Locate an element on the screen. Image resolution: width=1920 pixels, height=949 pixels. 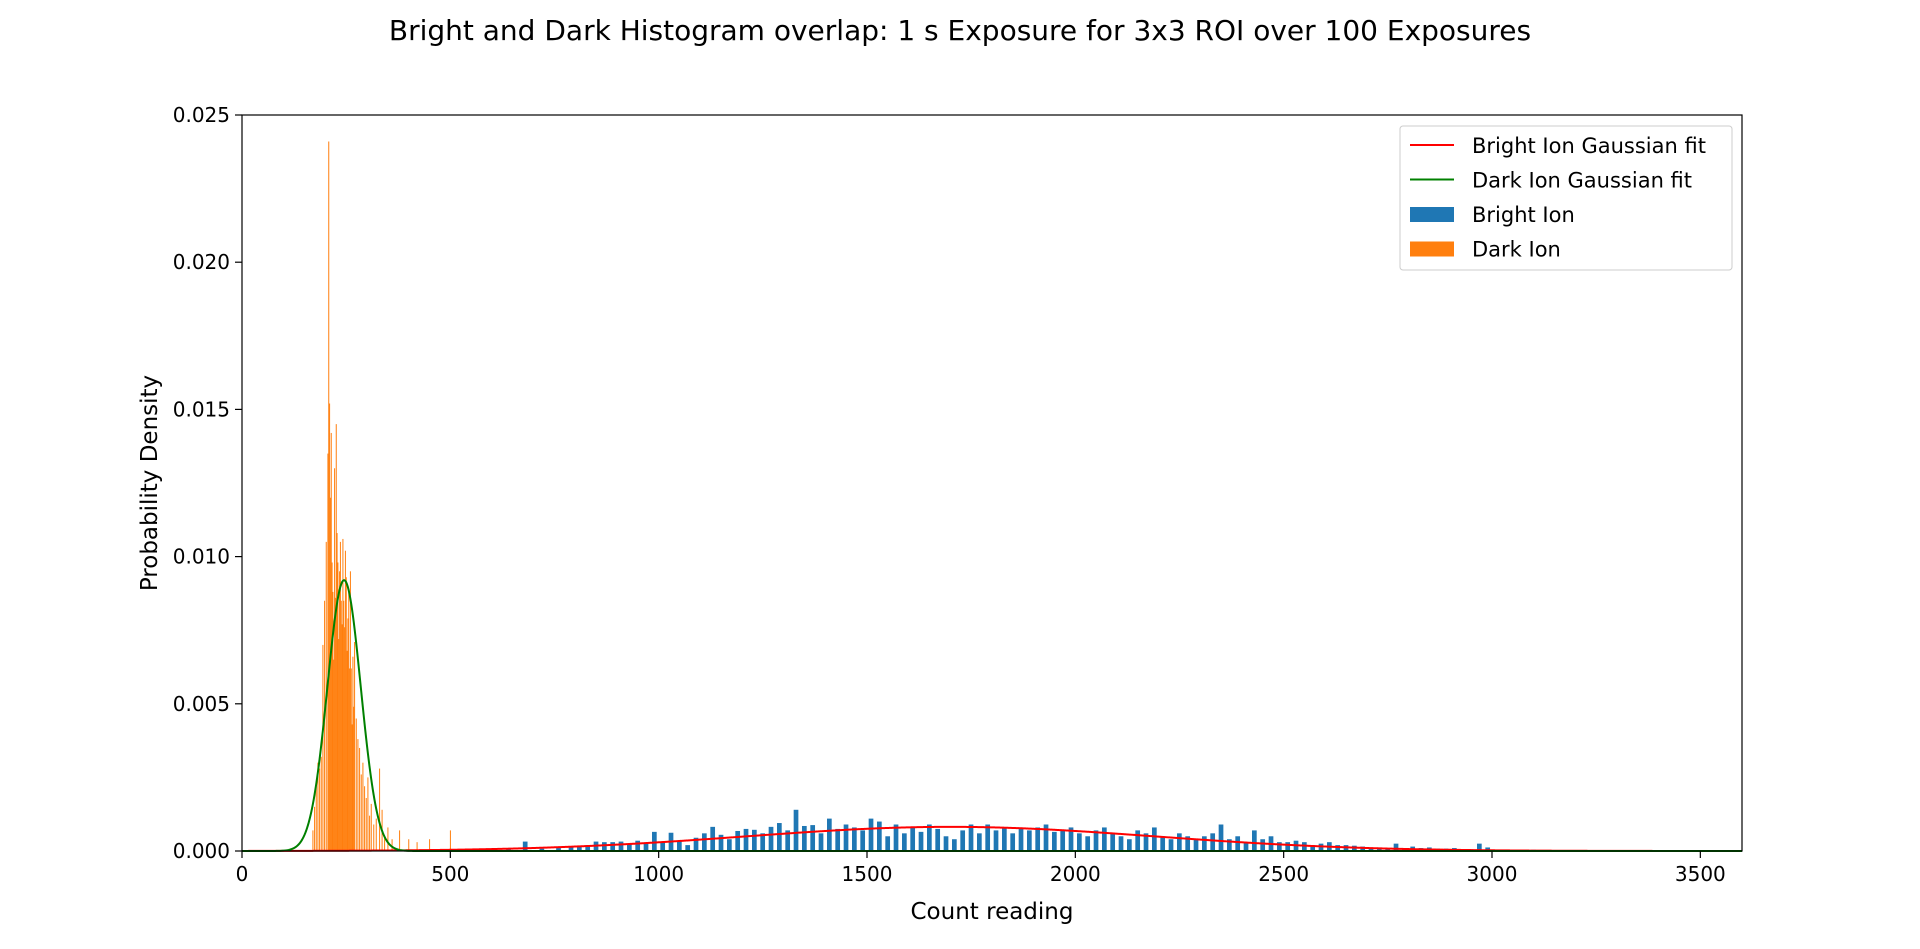
x-axis-label: Count reading is located at coordinates (992, 912).